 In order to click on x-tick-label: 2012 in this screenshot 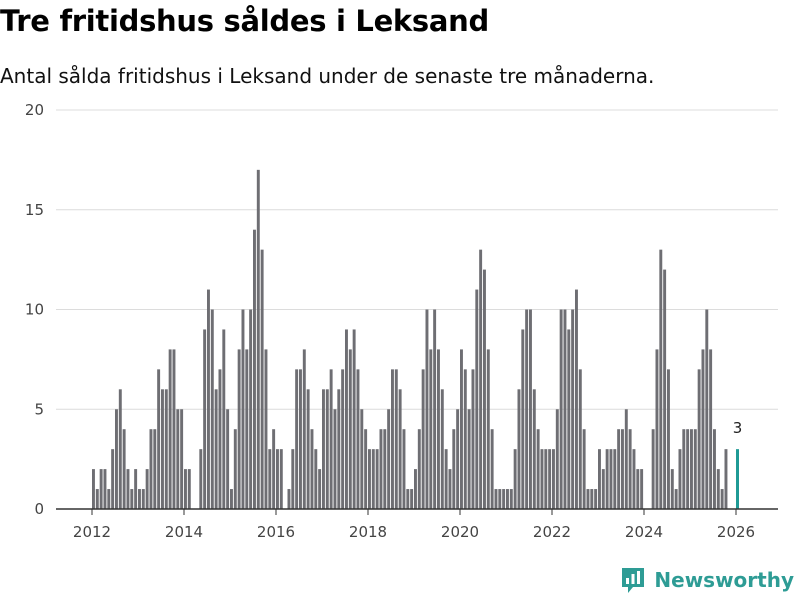, I will do `click(92, 532)`.